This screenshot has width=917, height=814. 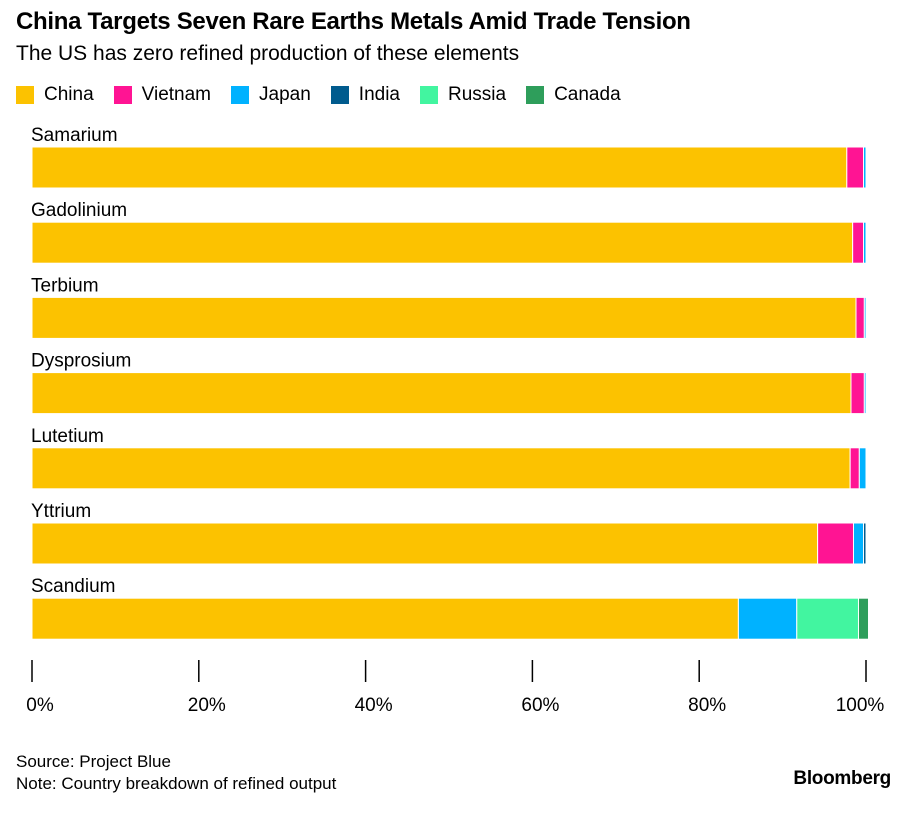 What do you see at coordinates (540, 705) in the screenshot?
I see `x-tick-label: 60%` at bounding box center [540, 705].